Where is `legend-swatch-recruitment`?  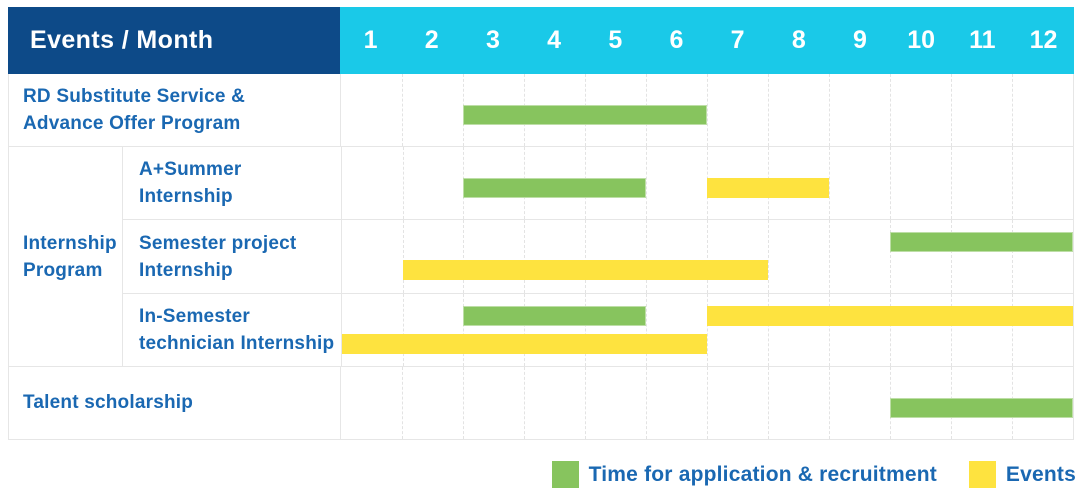 legend-swatch-recruitment is located at coordinates (565, 474).